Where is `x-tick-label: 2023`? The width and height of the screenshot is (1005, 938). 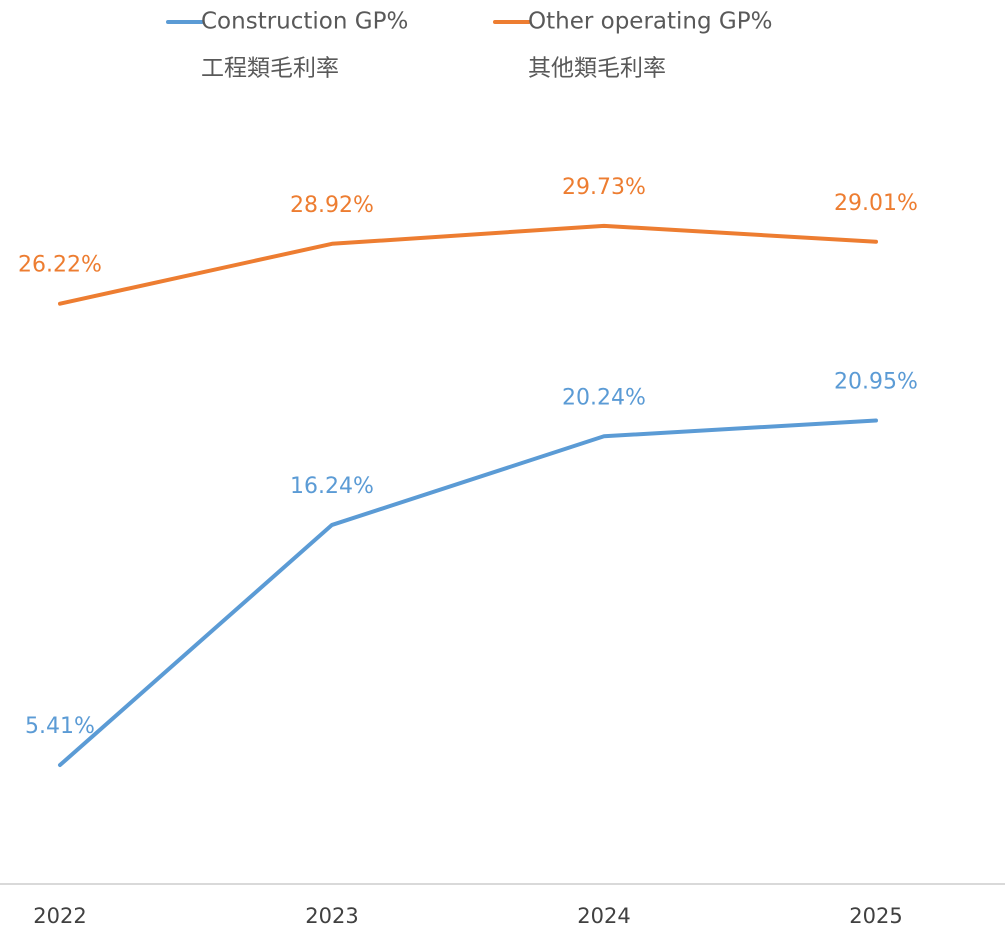 x-tick-label: 2023 is located at coordinates (331, 916).